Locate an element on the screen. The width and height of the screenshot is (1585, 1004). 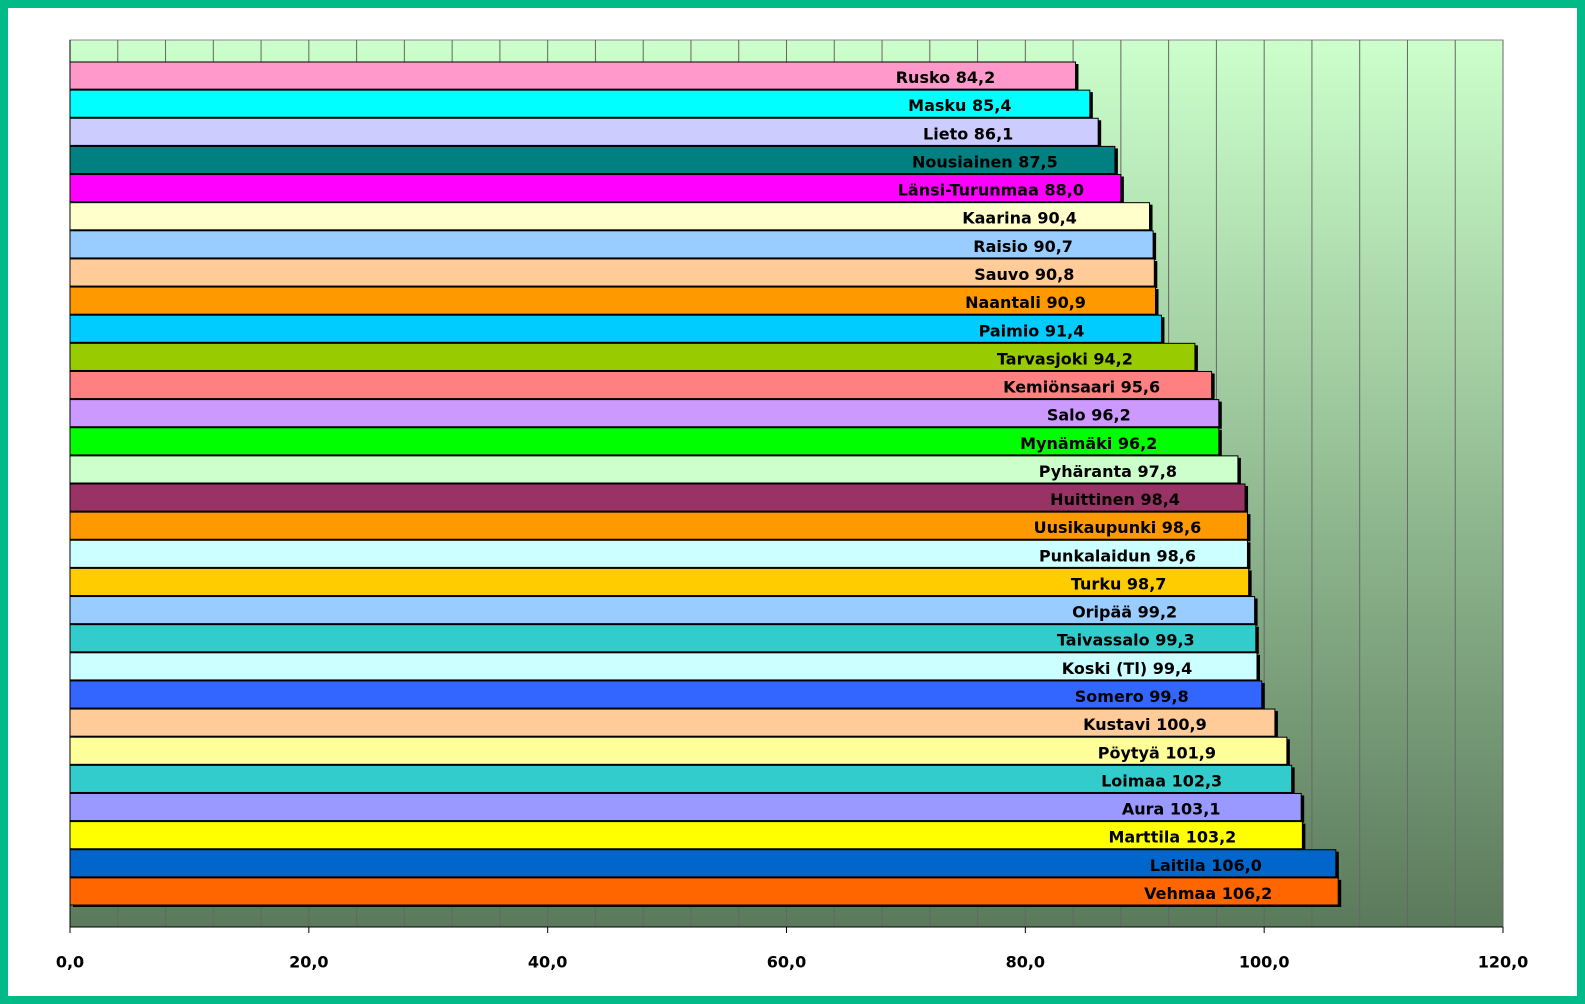
category-label: Loimaa is located at coordinates (1133, 780).